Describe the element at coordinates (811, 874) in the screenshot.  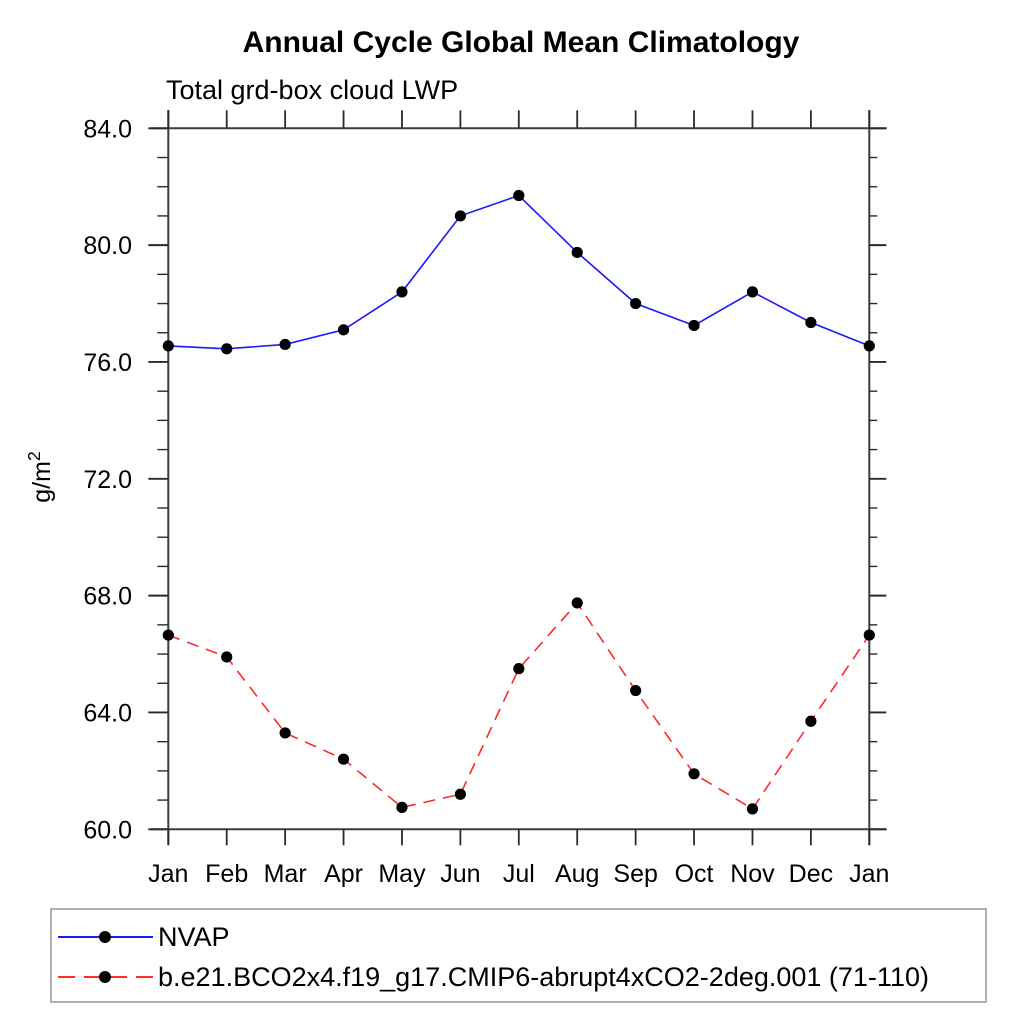
I see `x-tick-label: Dec` at that location.